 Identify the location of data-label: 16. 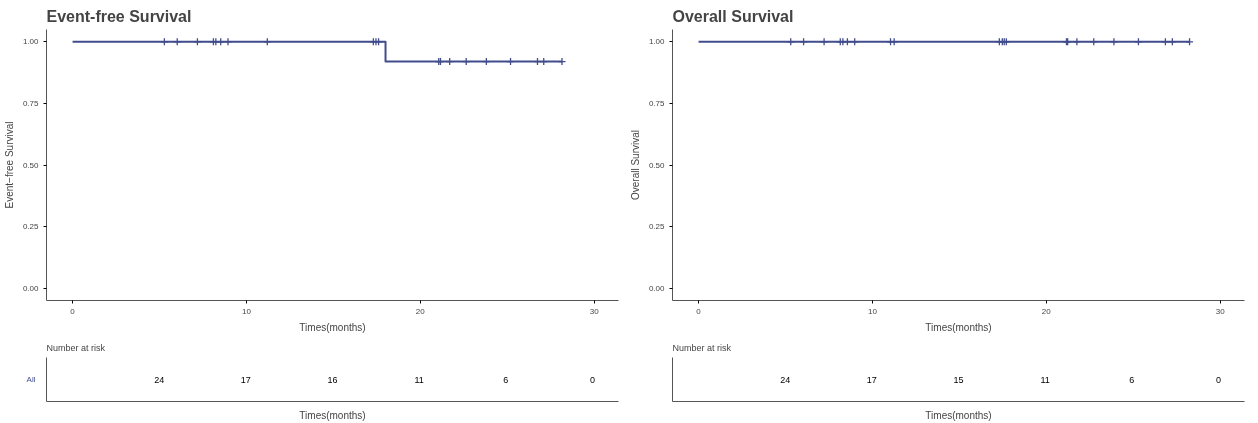
(332, 379).